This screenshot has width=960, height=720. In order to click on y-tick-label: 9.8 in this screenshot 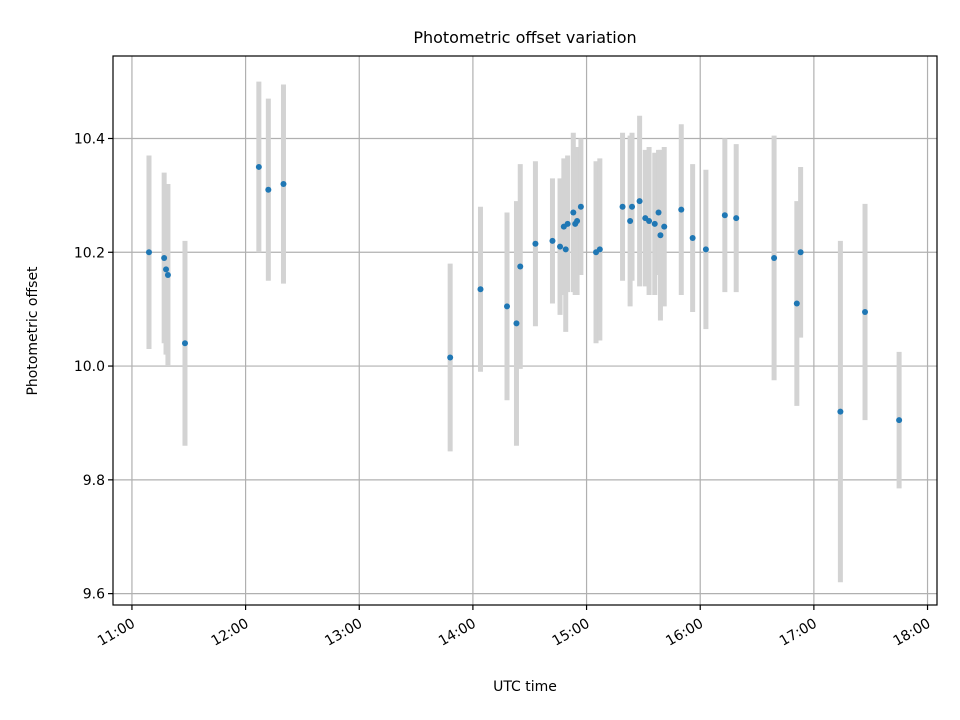, I will do `click(94, 481)`.